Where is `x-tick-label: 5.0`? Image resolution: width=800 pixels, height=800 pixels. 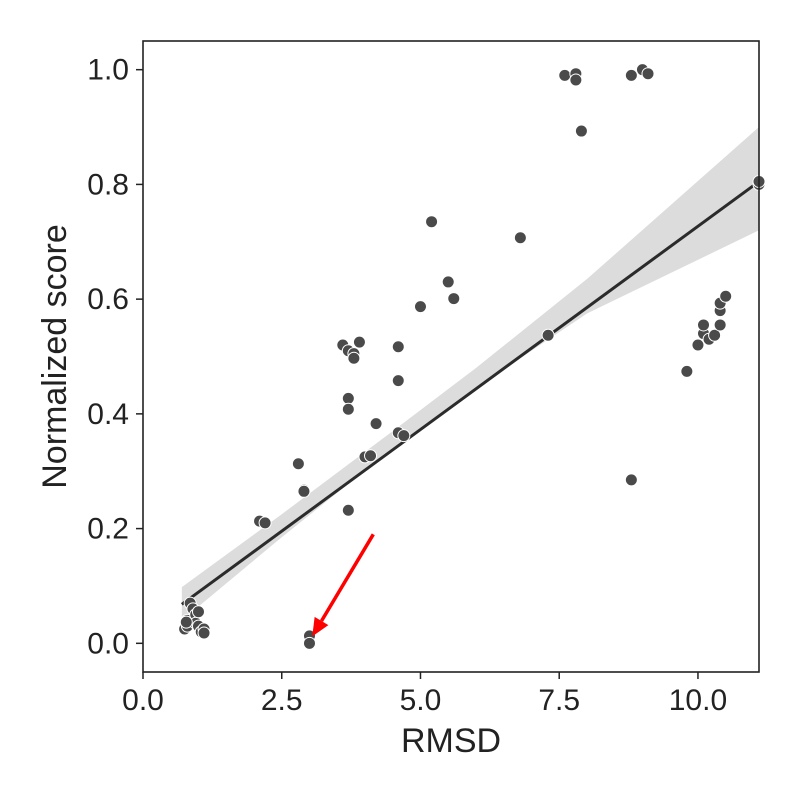
x-tick-label: 5.0 is located at coordinates (421, 700).